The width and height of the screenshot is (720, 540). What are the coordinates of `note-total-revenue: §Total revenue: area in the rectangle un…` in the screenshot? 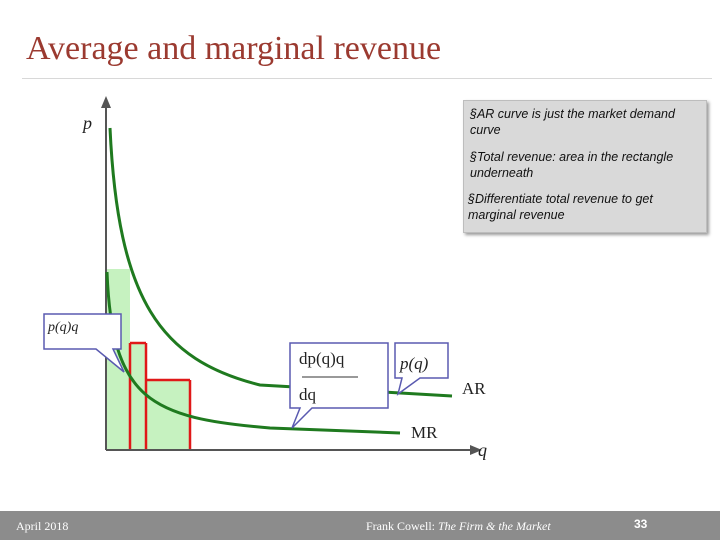 It's located at (572, 165).